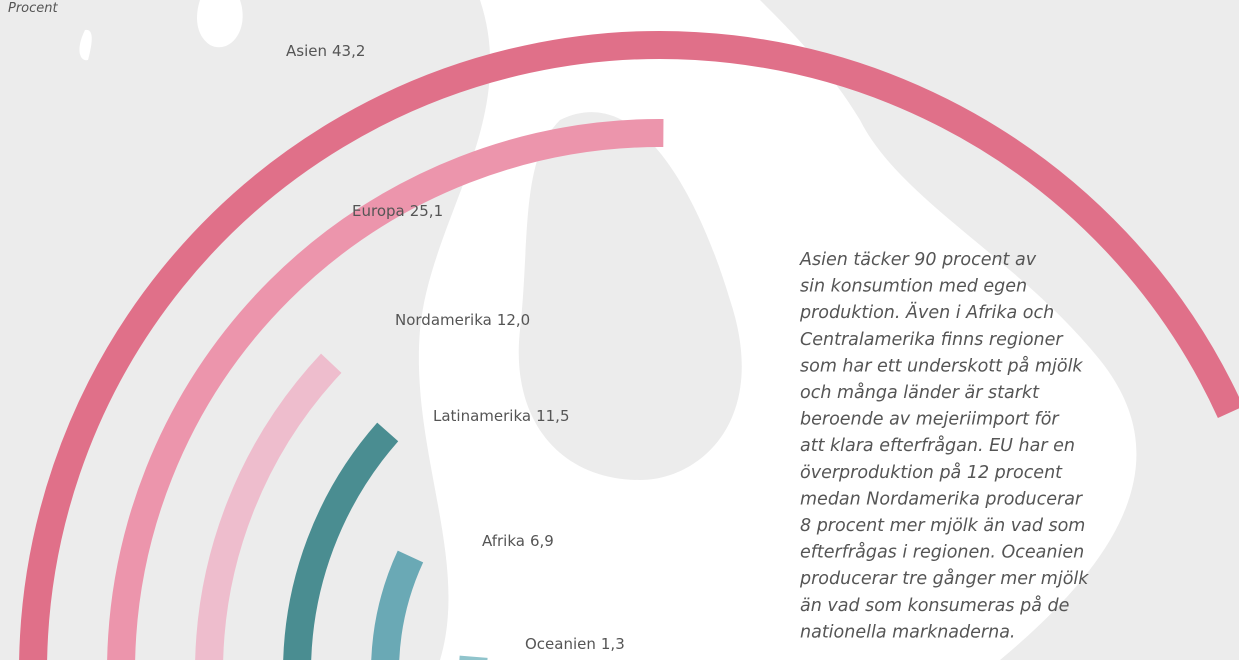 This screenshot has width=1239, height=660. Describe the element at coordinates (560, 644) in the screenshot. I see `category-name: Oceanien` at that location.